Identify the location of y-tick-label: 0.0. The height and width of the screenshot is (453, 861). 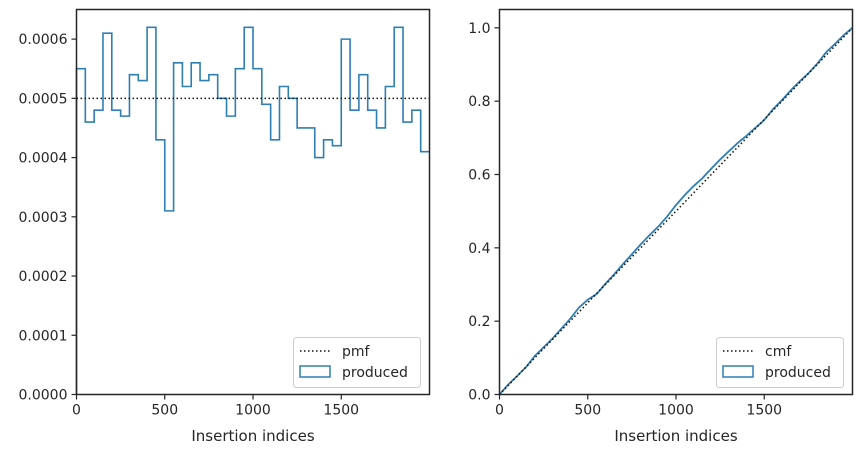
(479, 396).